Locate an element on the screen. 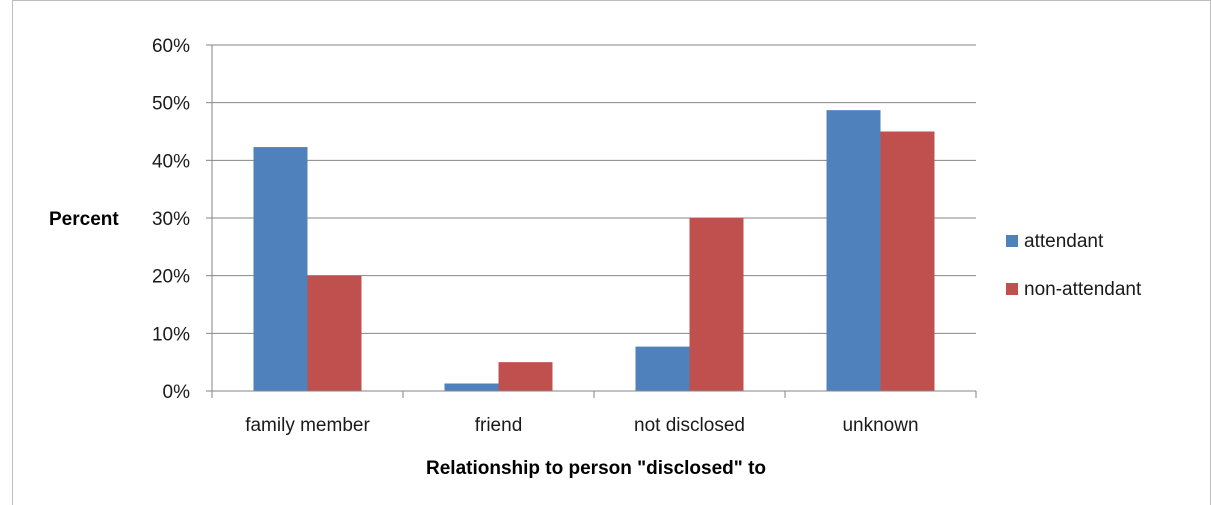 Image resolution: width=1211 pixels, height=505 pixels. y-tick-label: 40% is located at coordinates (171, 161).